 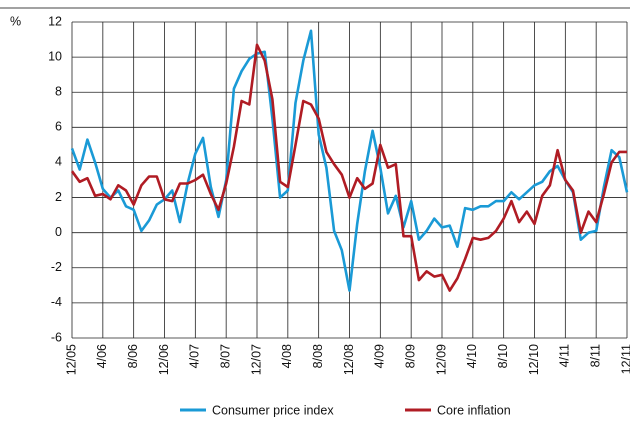 I want to click on x-tick-label: 8/11, so click(x=595, y=355).